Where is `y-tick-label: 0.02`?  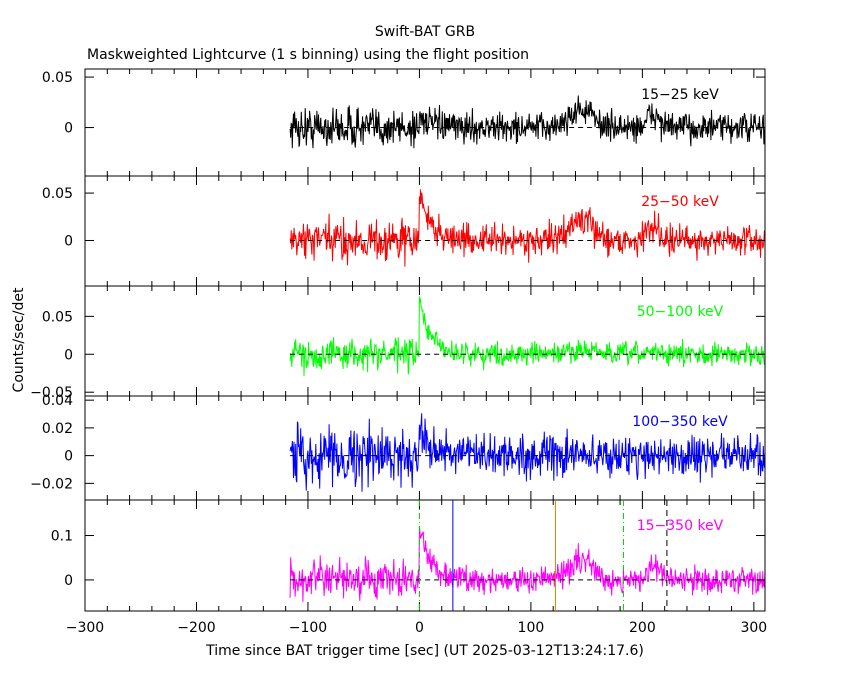
y-tick-label: 0.02 is located at coordinates (57, 429).